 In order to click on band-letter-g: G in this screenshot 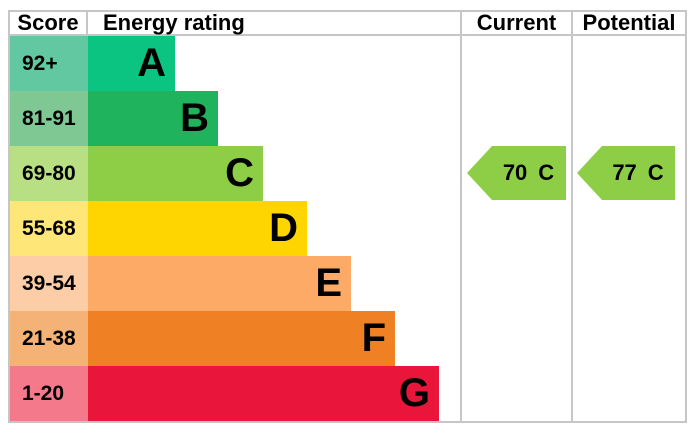, I will do `click(414, 393)`.